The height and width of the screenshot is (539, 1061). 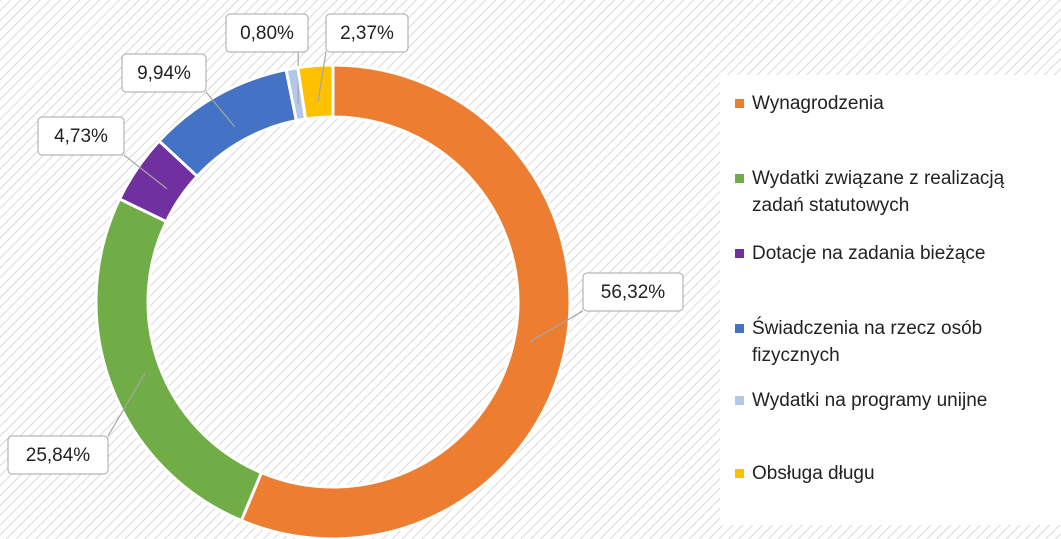 I want to click on data-label: 4,73%, so click(x=81, y=136).